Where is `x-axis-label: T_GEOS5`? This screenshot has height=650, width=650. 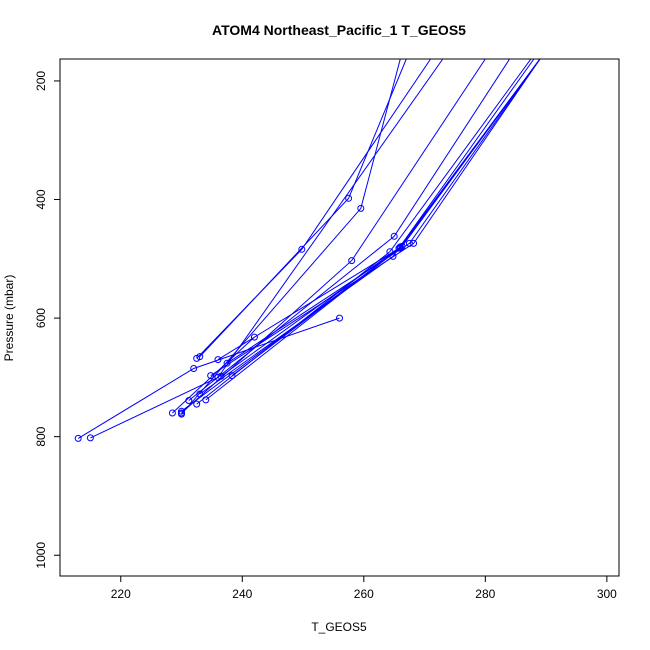 x-axis-label: T_GEOS5 is located at coordinates (339, 627).